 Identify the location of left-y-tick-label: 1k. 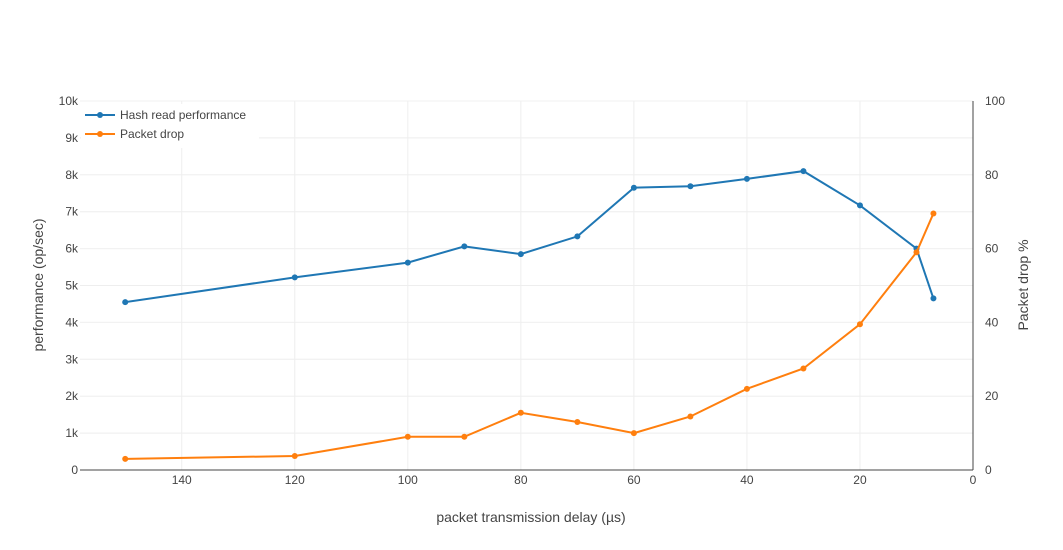
(72, 433).